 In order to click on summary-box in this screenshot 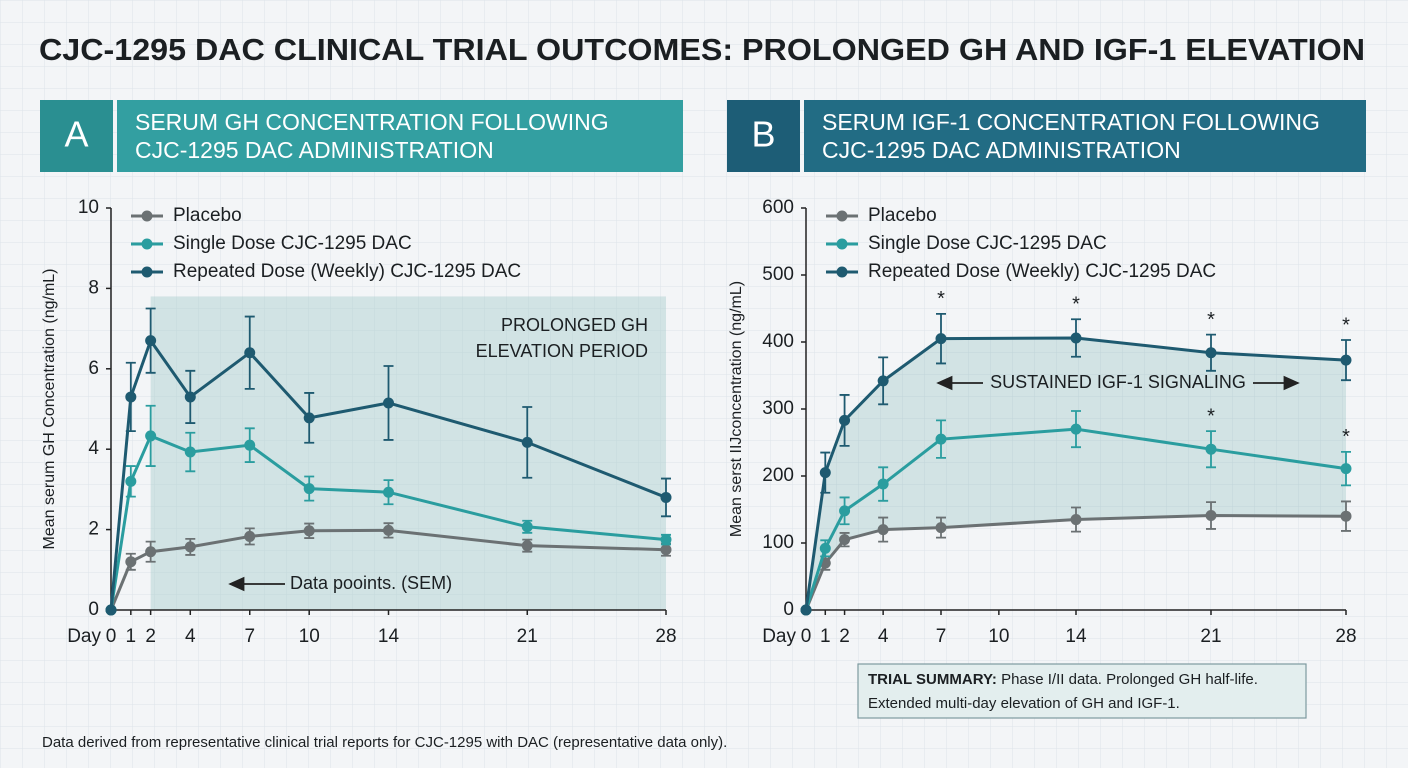, I will do `click(1082, 691)`.